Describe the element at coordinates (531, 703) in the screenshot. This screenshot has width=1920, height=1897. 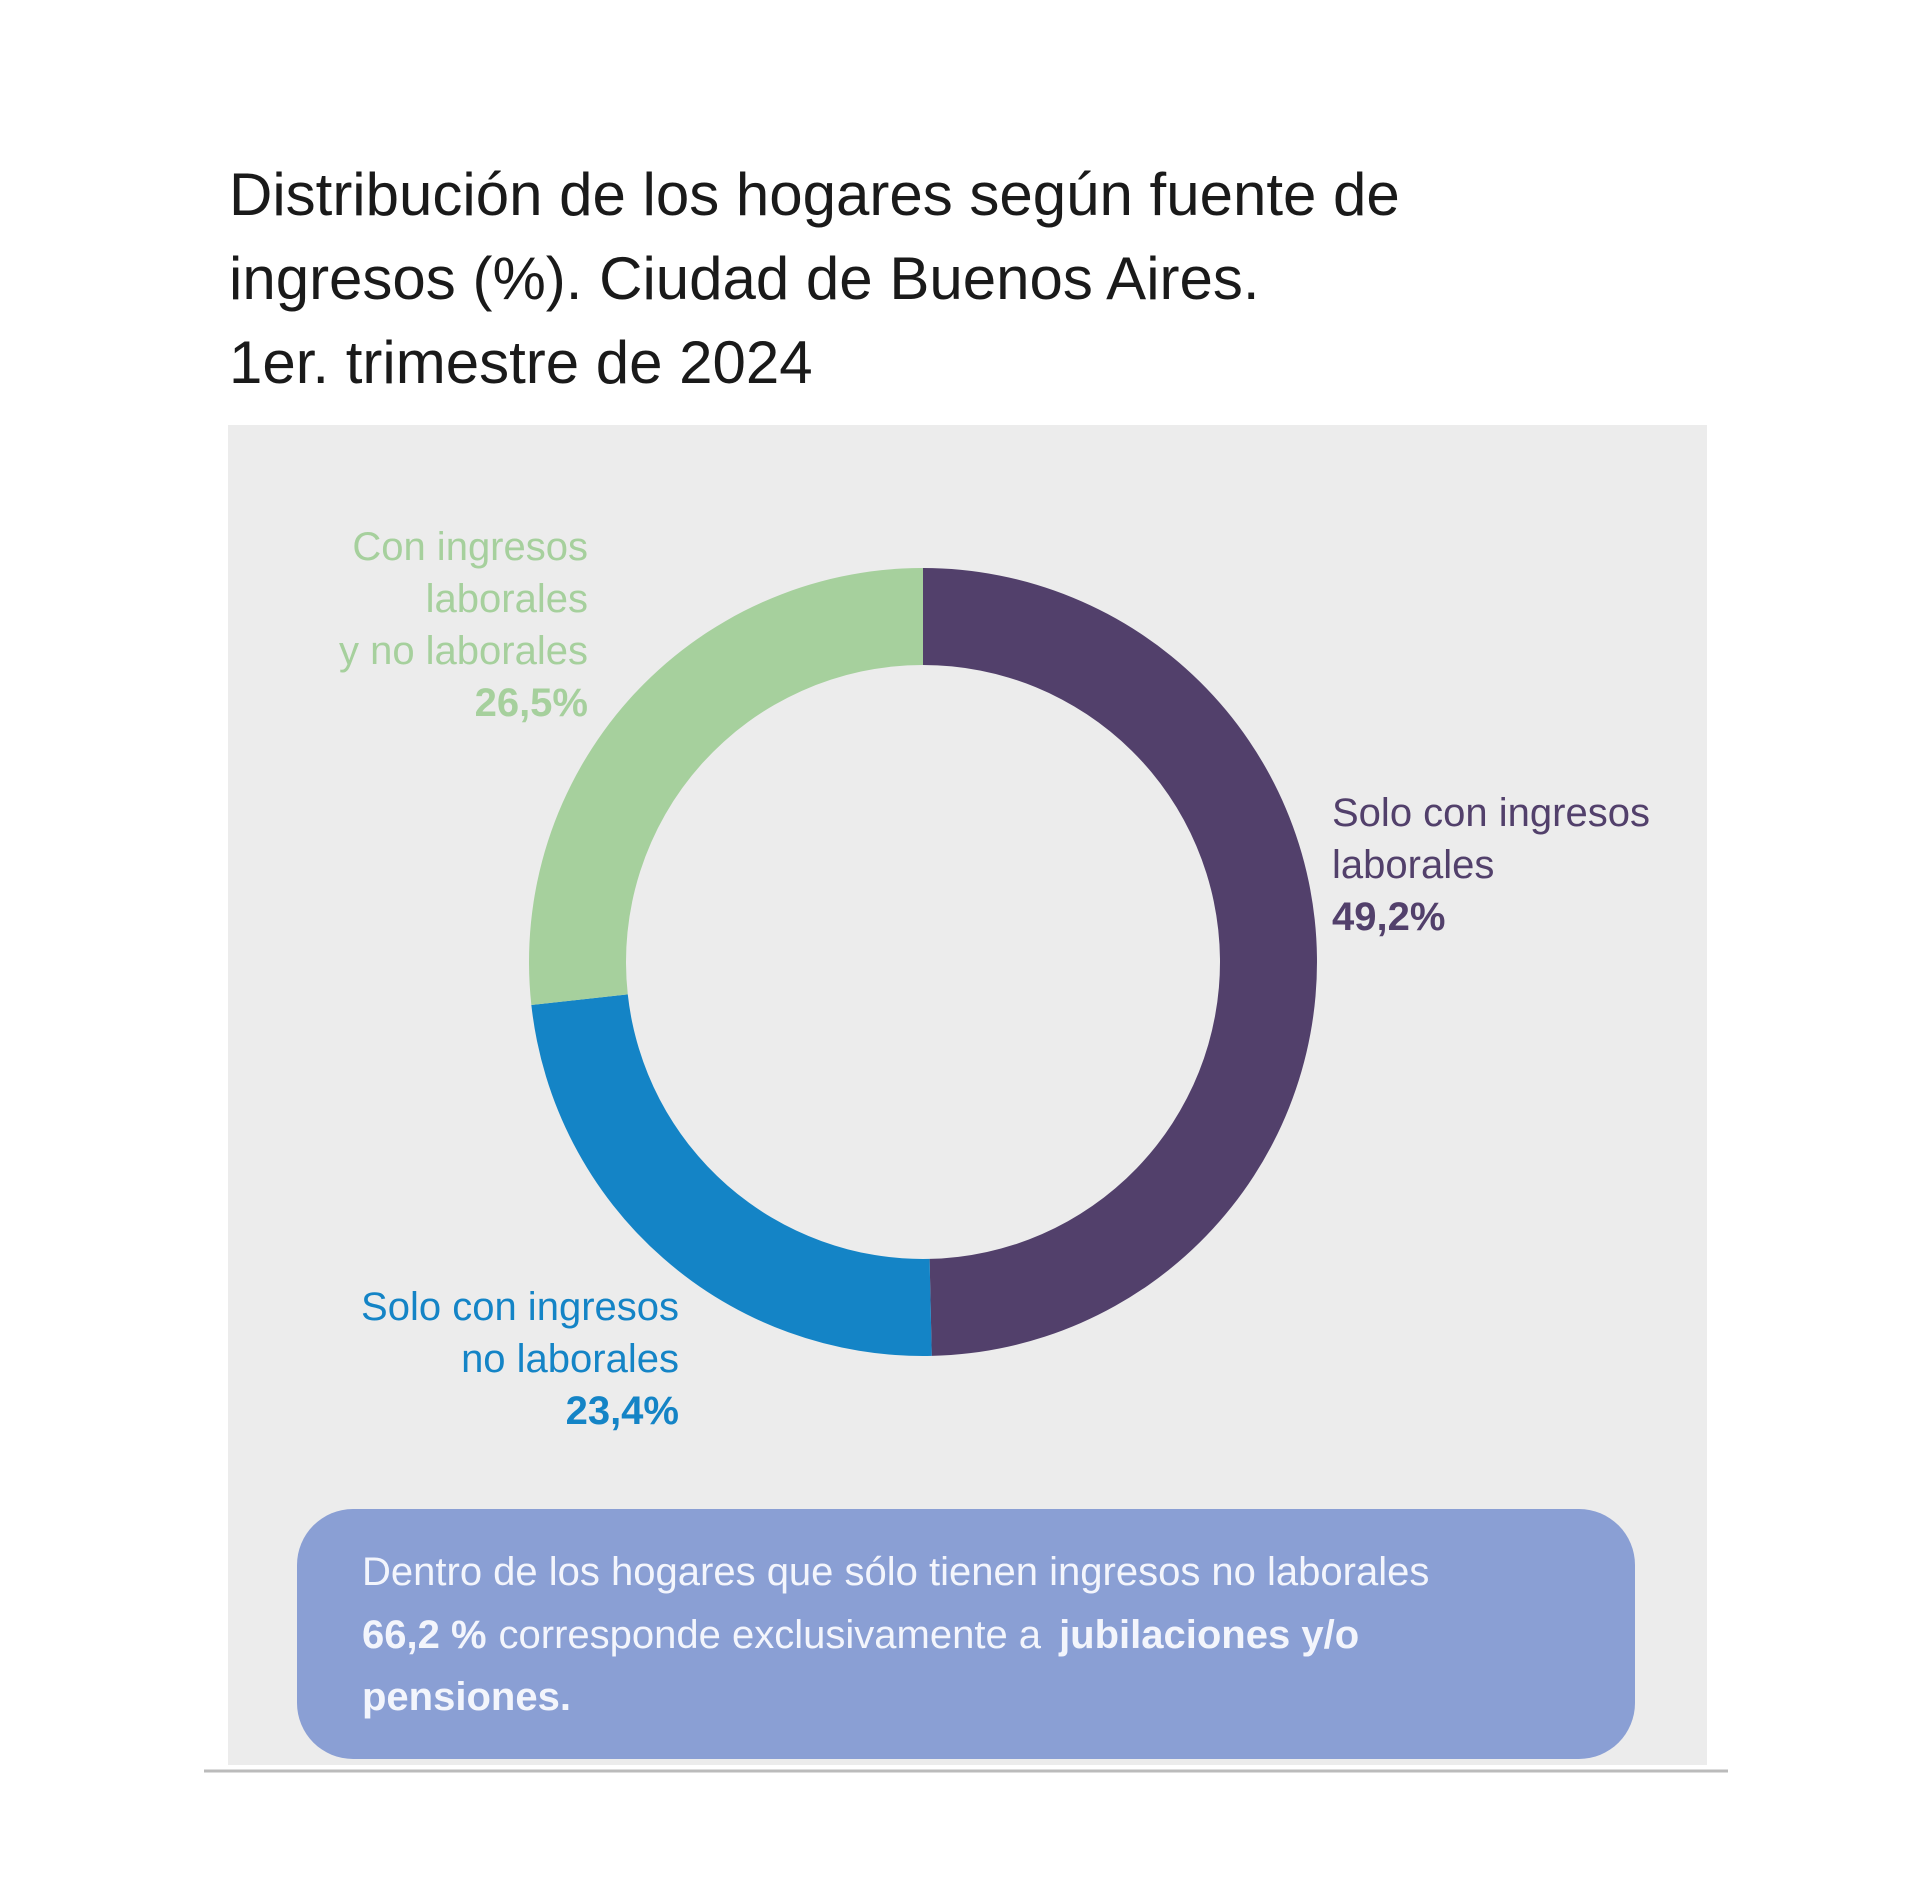
I see `value-label: 26,5%` at that location.